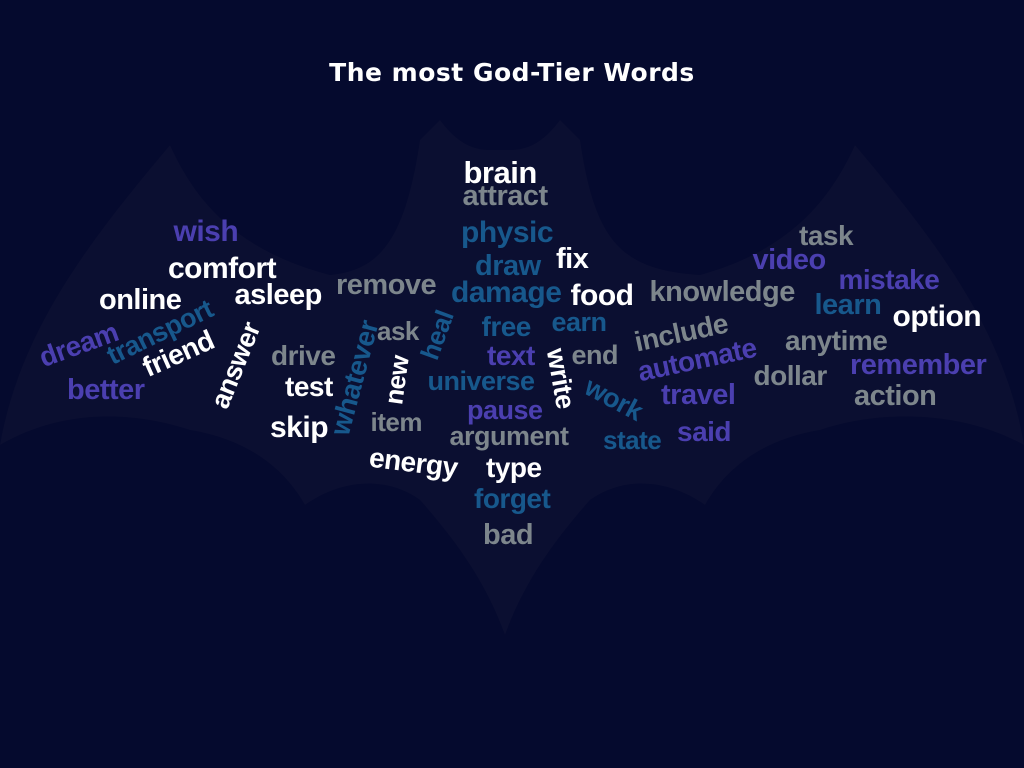 This screenshot has height=768, width=1024. I want to click on word-draw: draw, so click(508, 265).